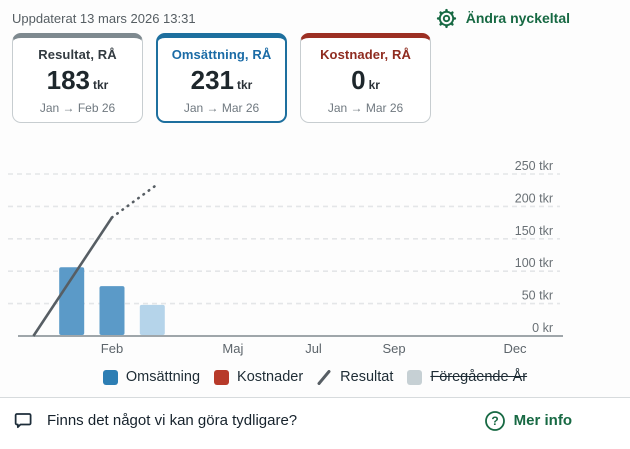 This screenshot has width=630, height=449. Describe the element at coordinates (315, 377) in the screenshot. I see `chart-legend: Omsättning Kostnader Resultat Föregående År` at that location.